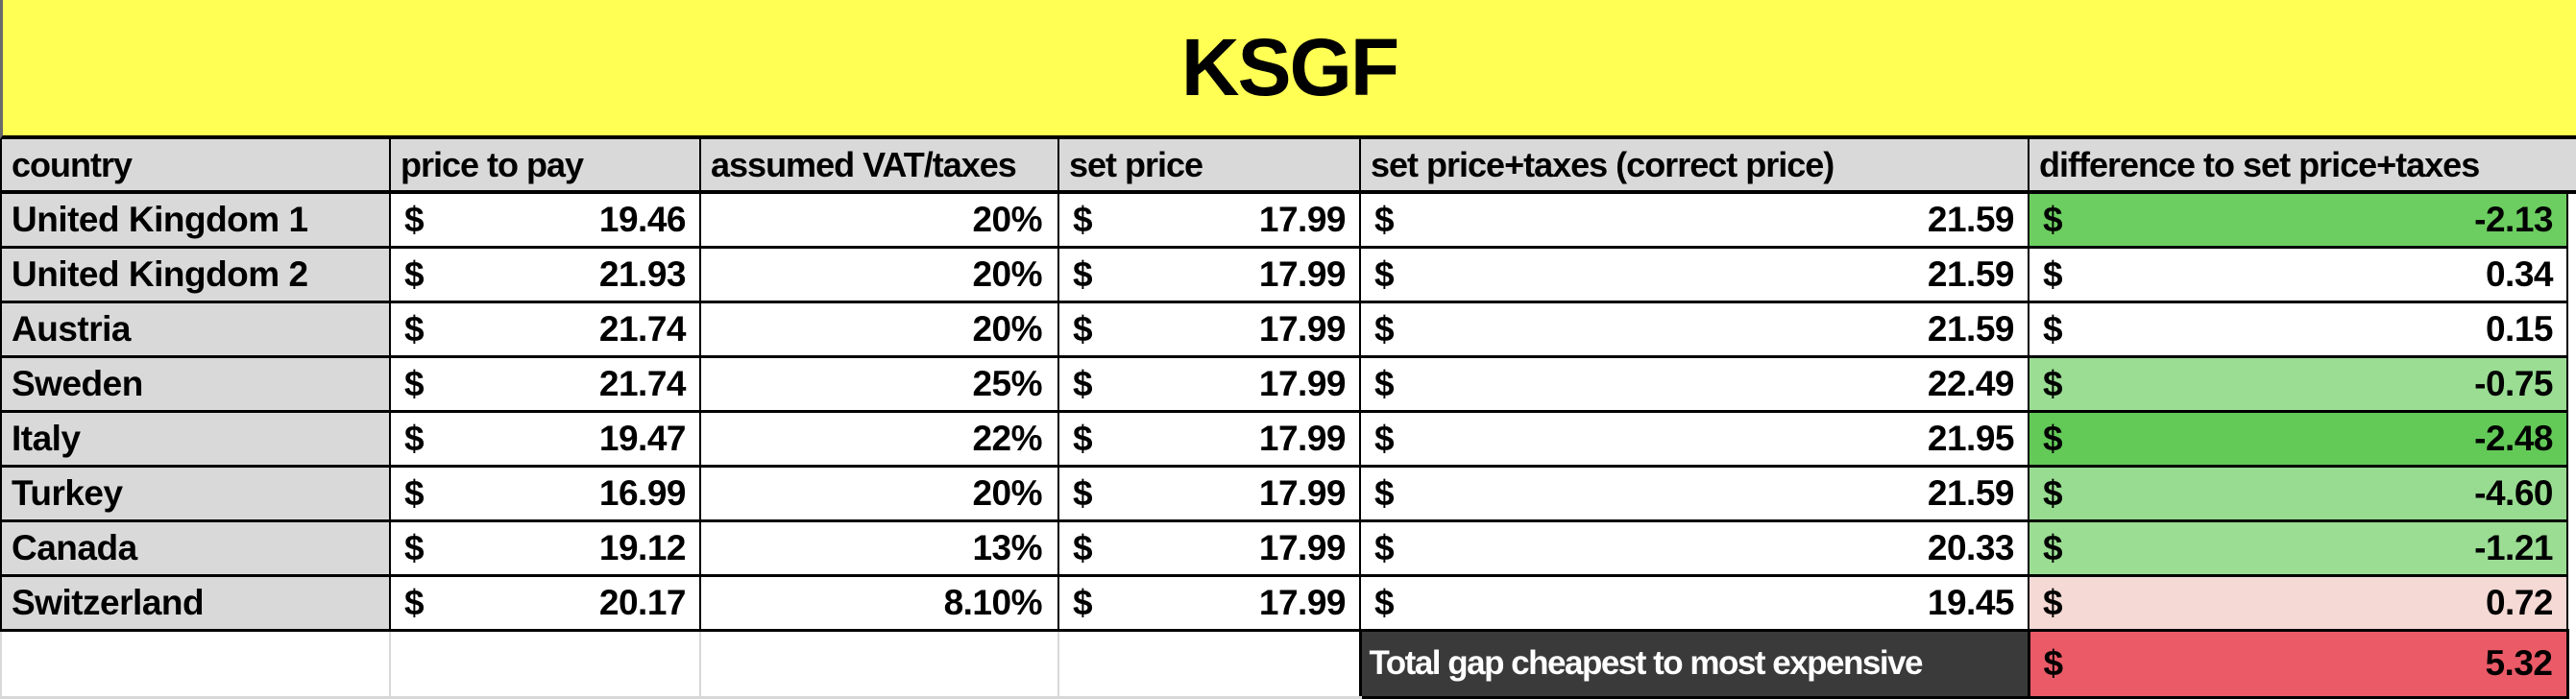 The height and width of the screenshot is (699, 2576). Describe the element at coordinates (1694, 439) in the screenshot. I see `correct-price-cell: $21.95` at that location.